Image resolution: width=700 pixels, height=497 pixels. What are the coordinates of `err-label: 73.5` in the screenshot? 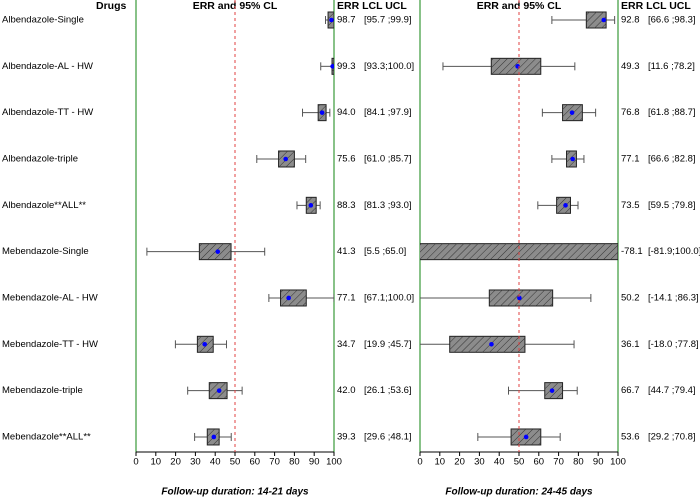 It's located at (630, 205).